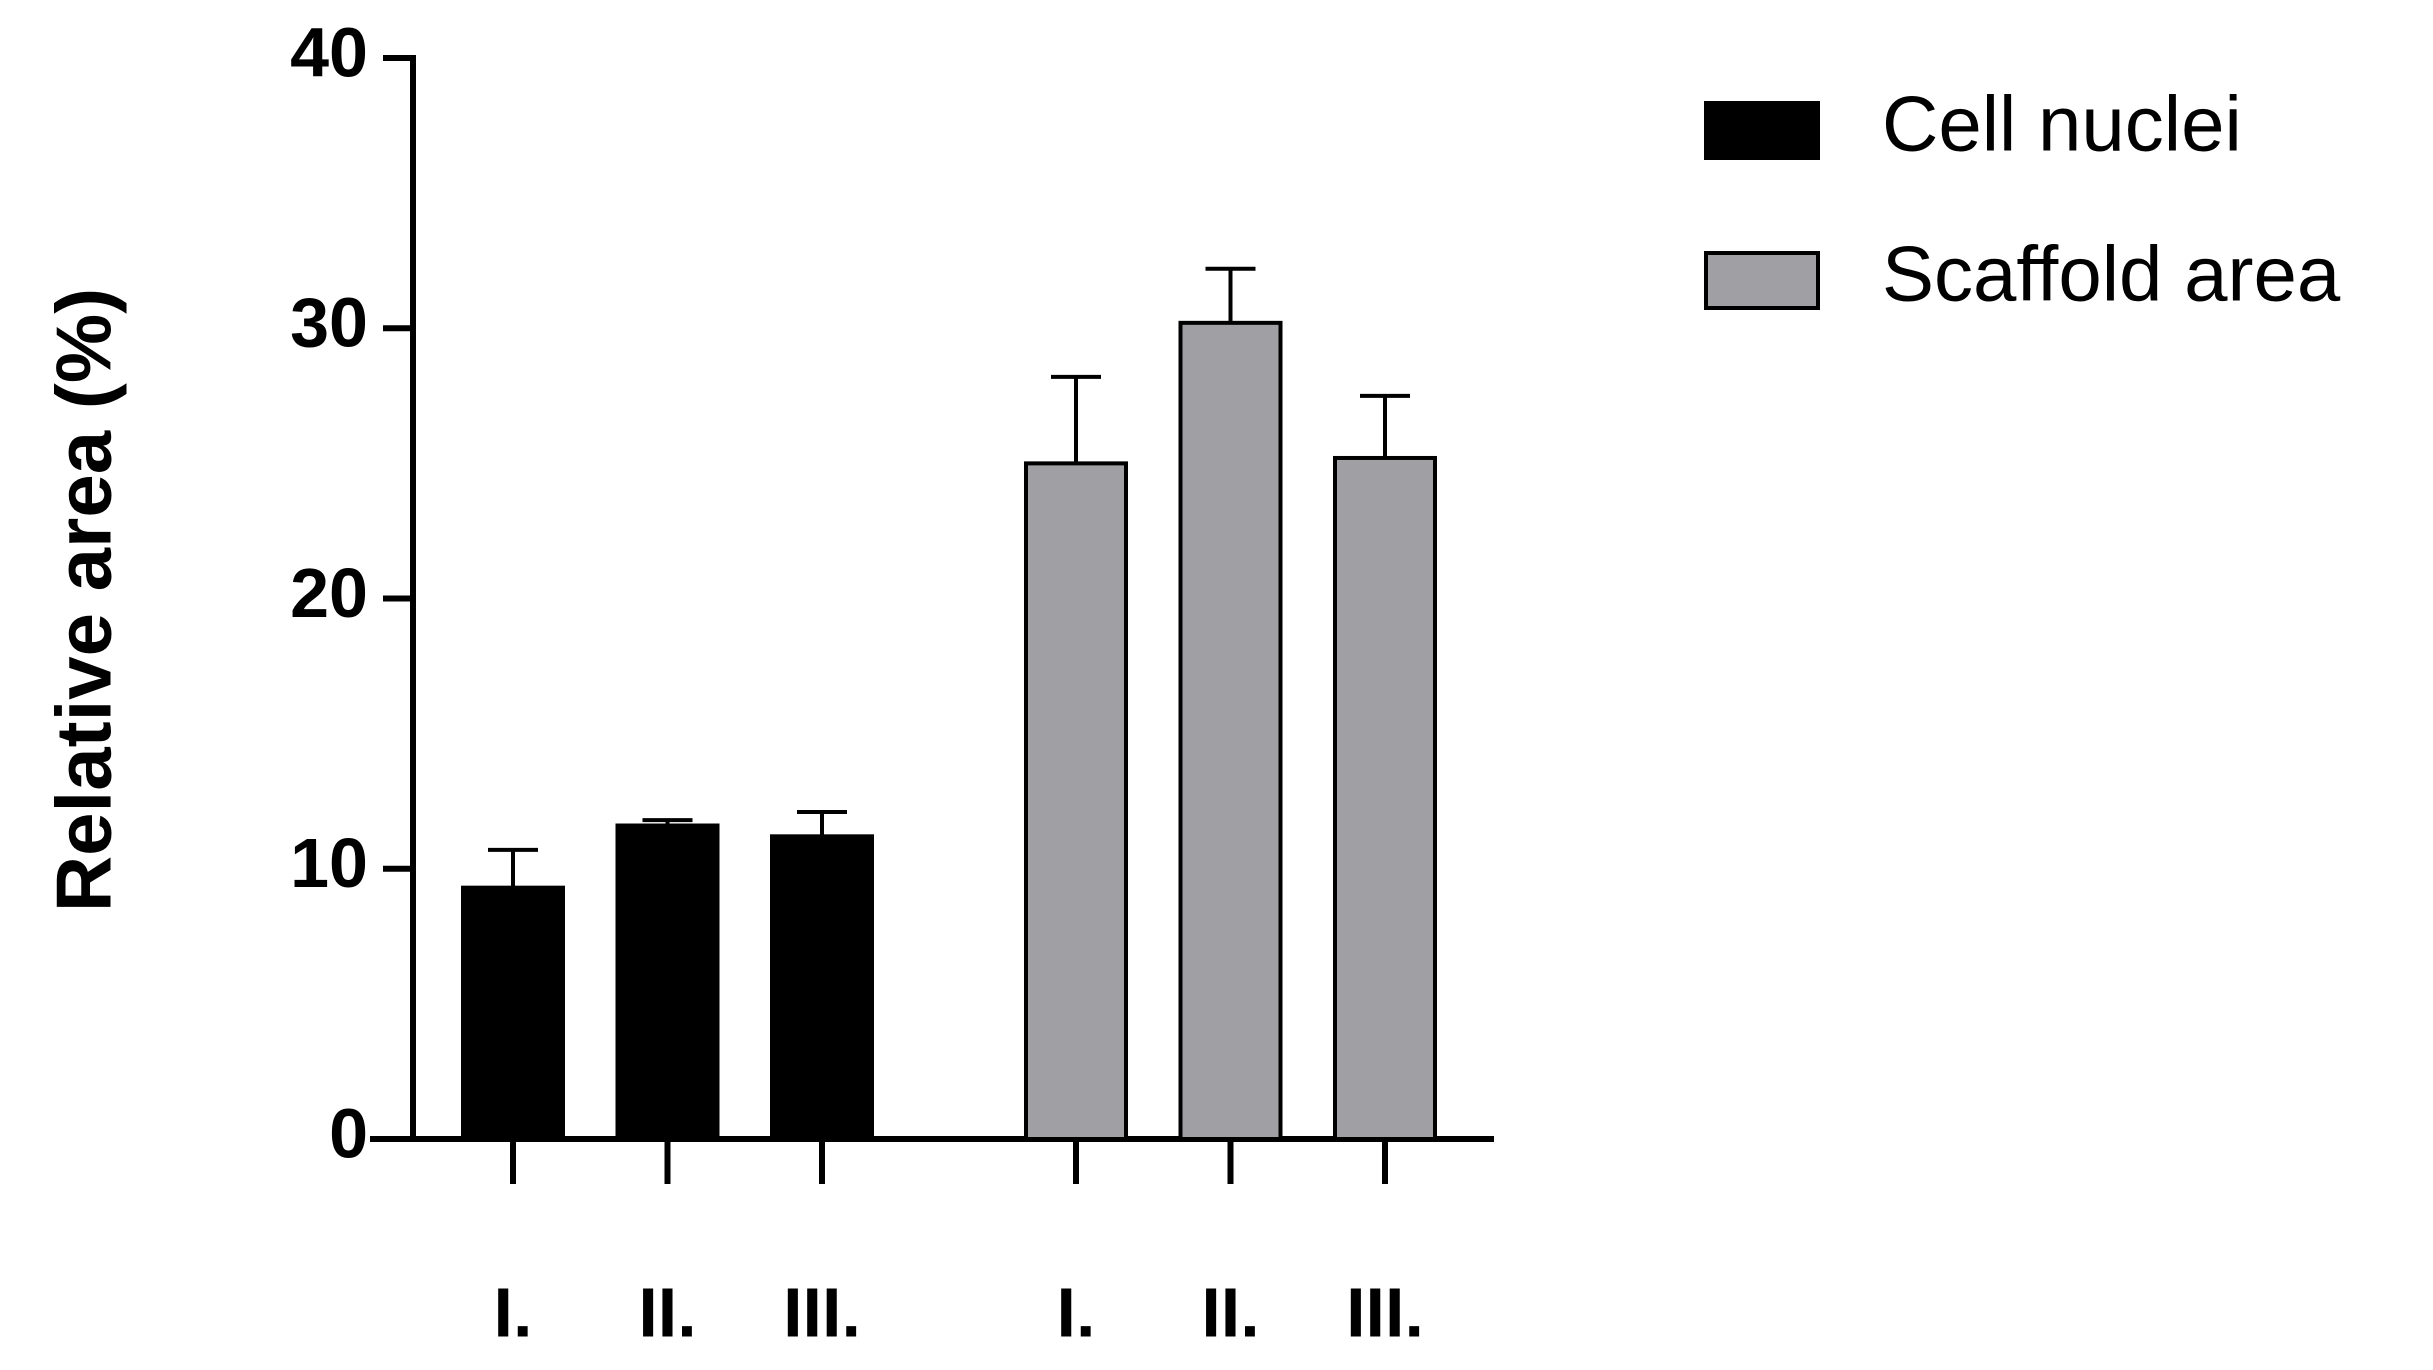 The image size is (2433, 1370). Describe the element at coordinates (2062, 124) in the screenshot. I see `legend-label: Cell nuclei` at that location.